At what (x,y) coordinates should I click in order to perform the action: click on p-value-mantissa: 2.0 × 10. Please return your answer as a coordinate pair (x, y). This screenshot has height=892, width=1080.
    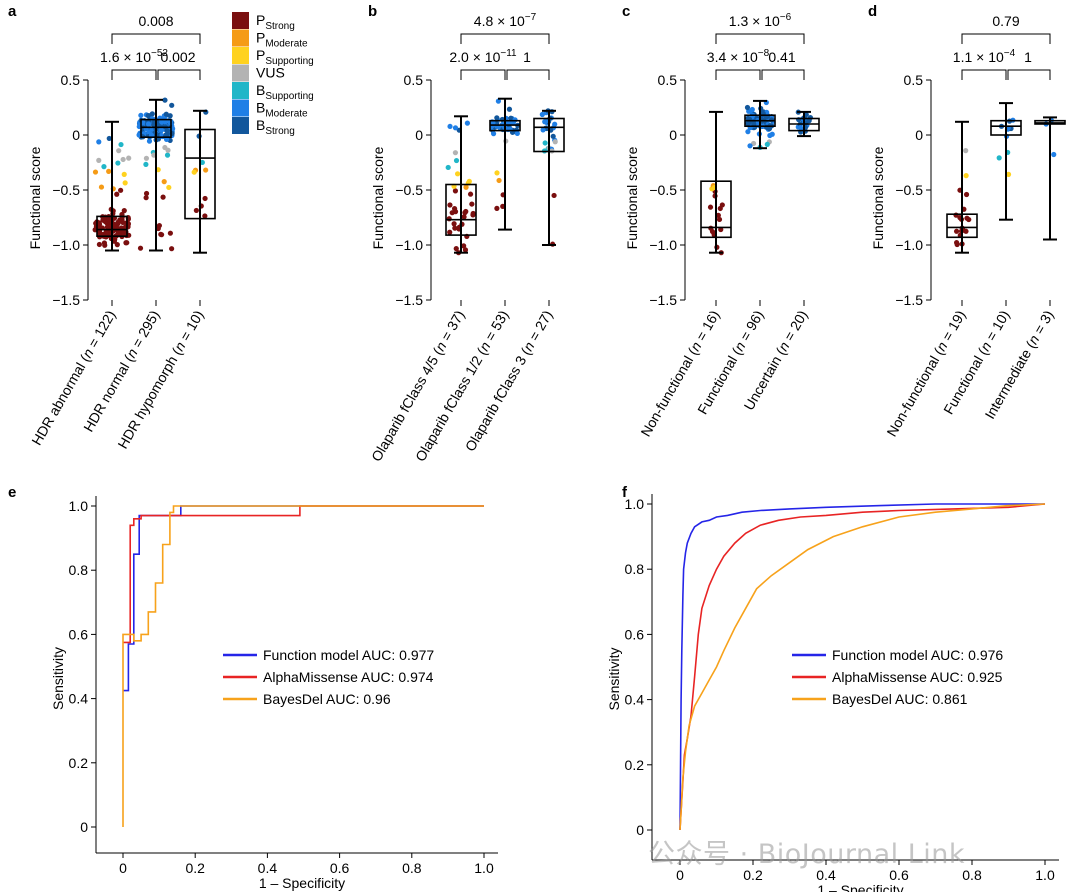
    Looking at the image, I should click on (474, 57).